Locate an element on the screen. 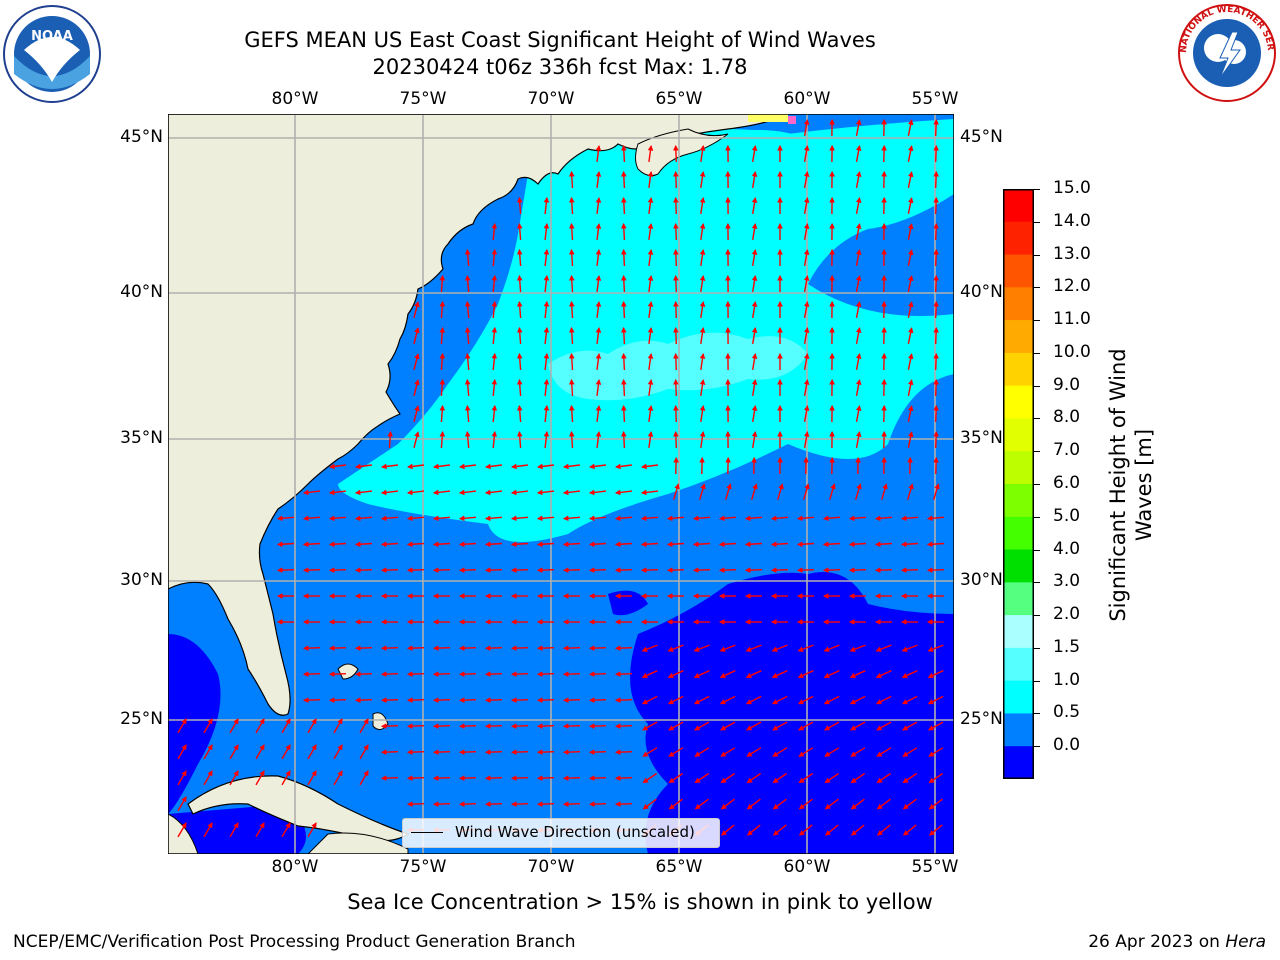 This screenshot has width=1280, height=960. chart-subtitle: 20230424 t06z 336h fcst Max: 1.78 is located at coordinates (560, 67).